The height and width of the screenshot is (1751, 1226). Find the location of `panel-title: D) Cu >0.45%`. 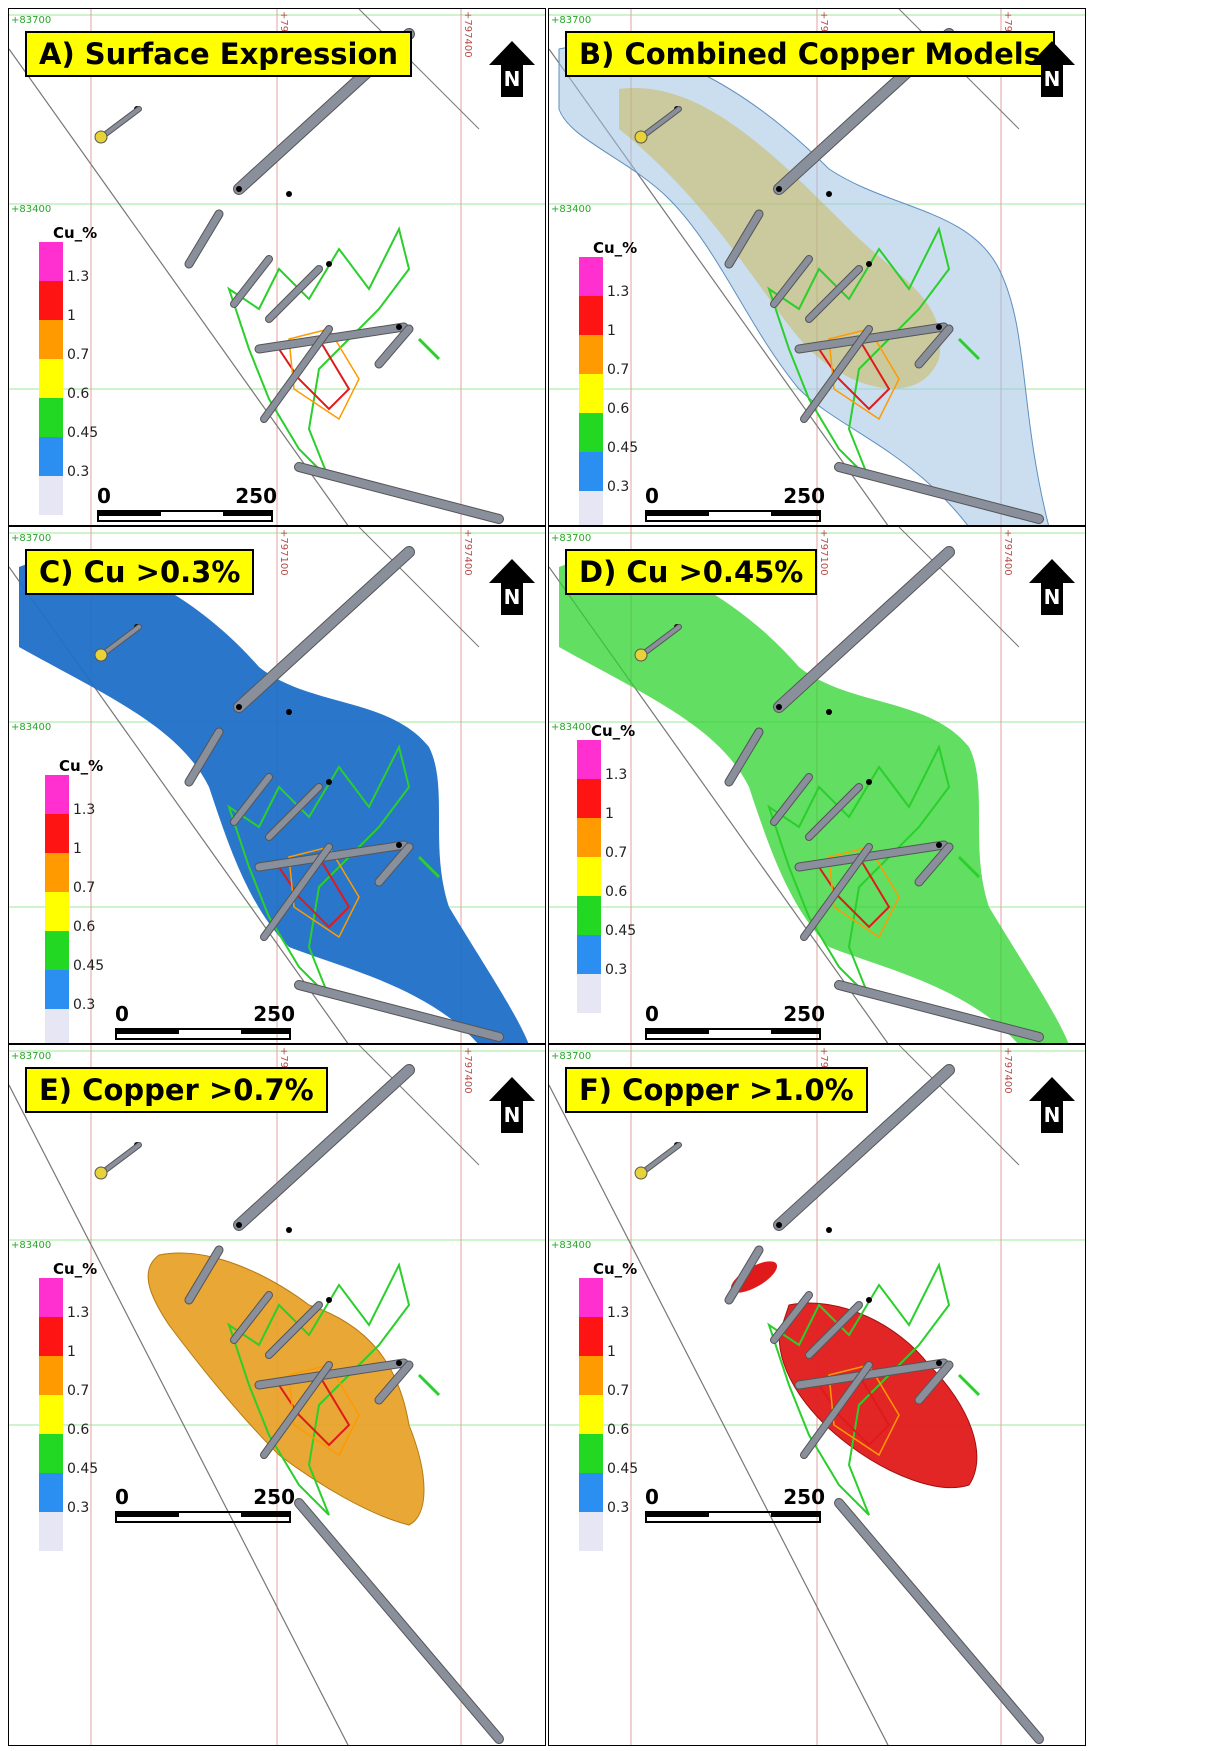

panel-title: D) Cu >0.45% is located at coordinates (691, 572).